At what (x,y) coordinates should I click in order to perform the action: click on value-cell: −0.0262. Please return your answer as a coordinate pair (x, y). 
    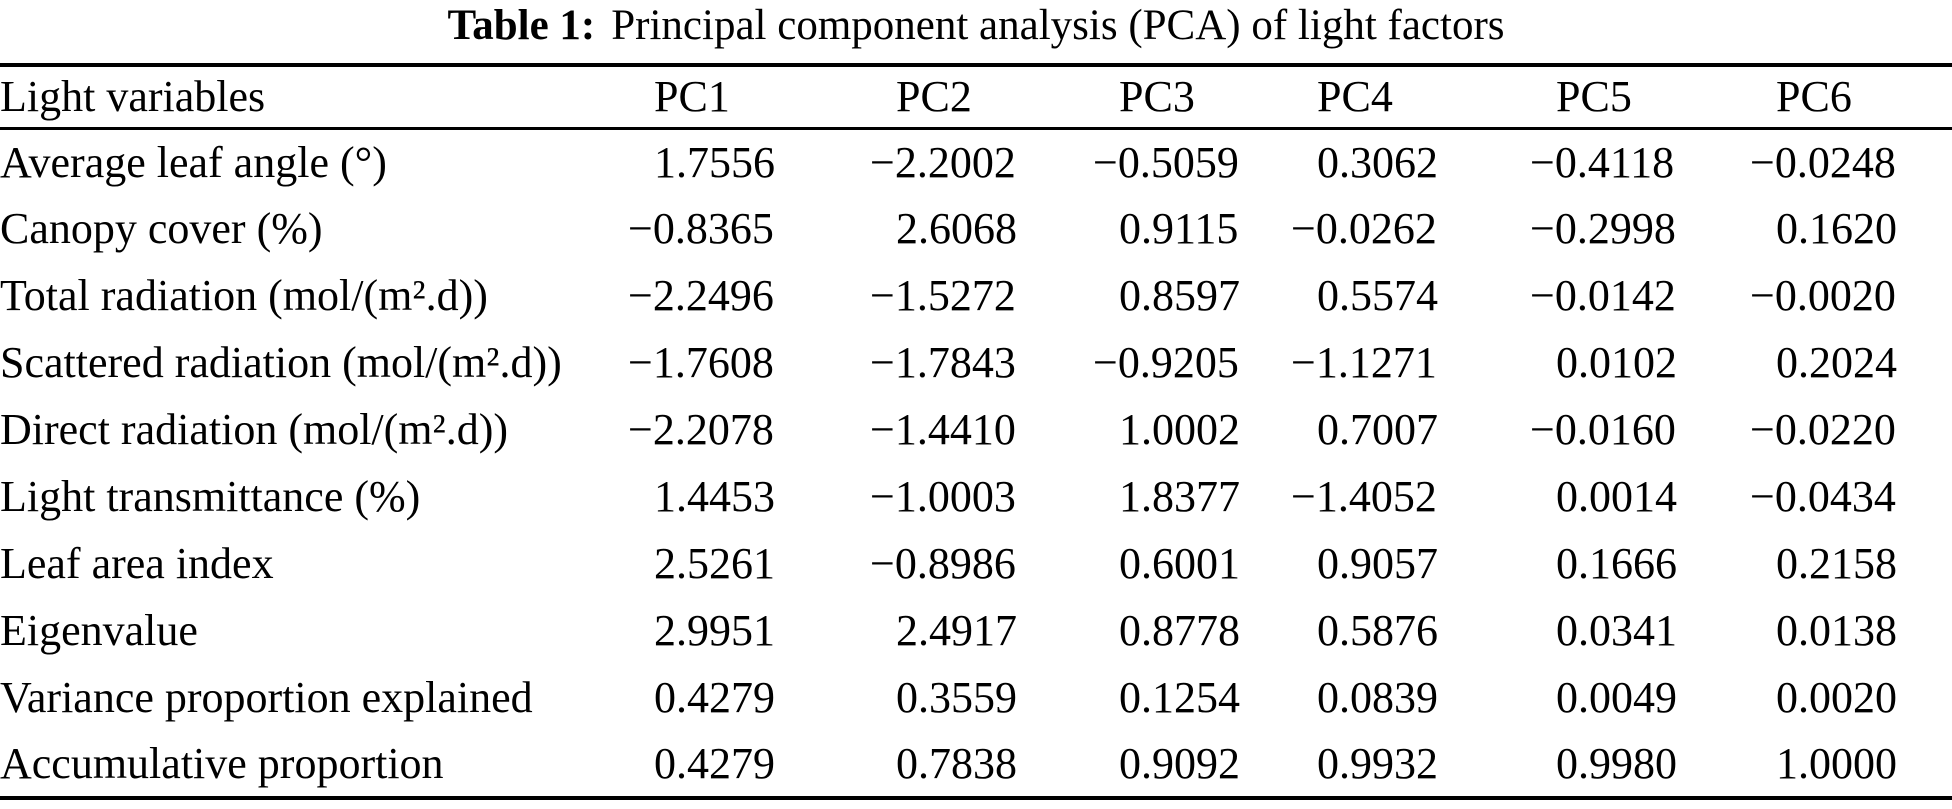
    Looking at the image, I should click on (1364, 228).